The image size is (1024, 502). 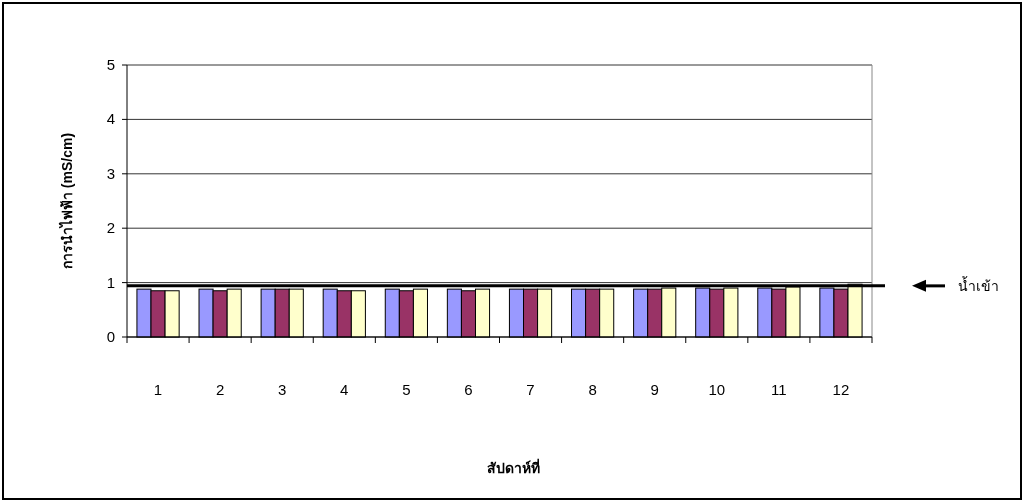 I want to click on x-tick-label: 11, so click(x=779, y=389).